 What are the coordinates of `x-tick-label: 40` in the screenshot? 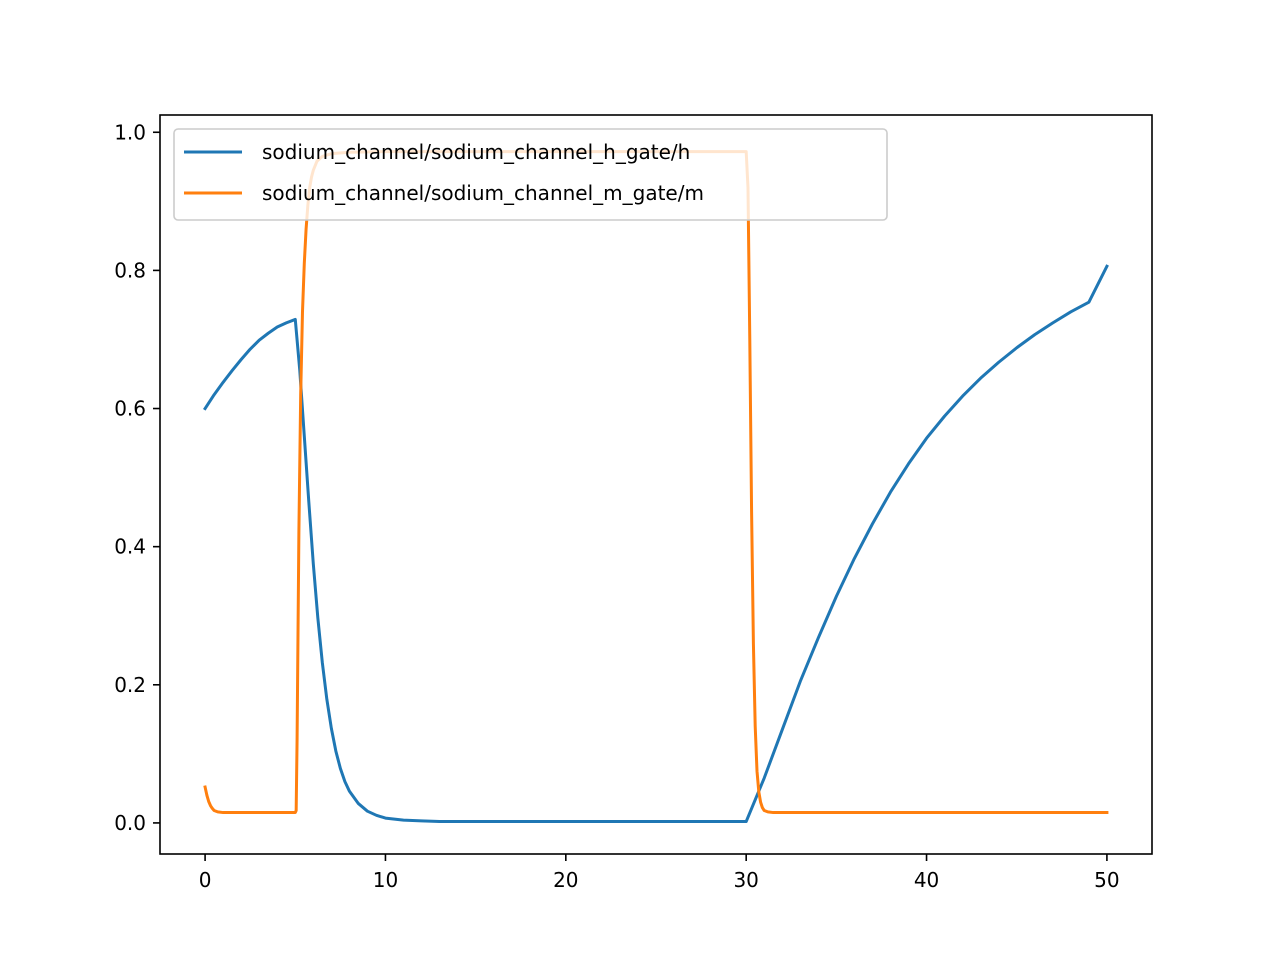 It's located at (926, 880).